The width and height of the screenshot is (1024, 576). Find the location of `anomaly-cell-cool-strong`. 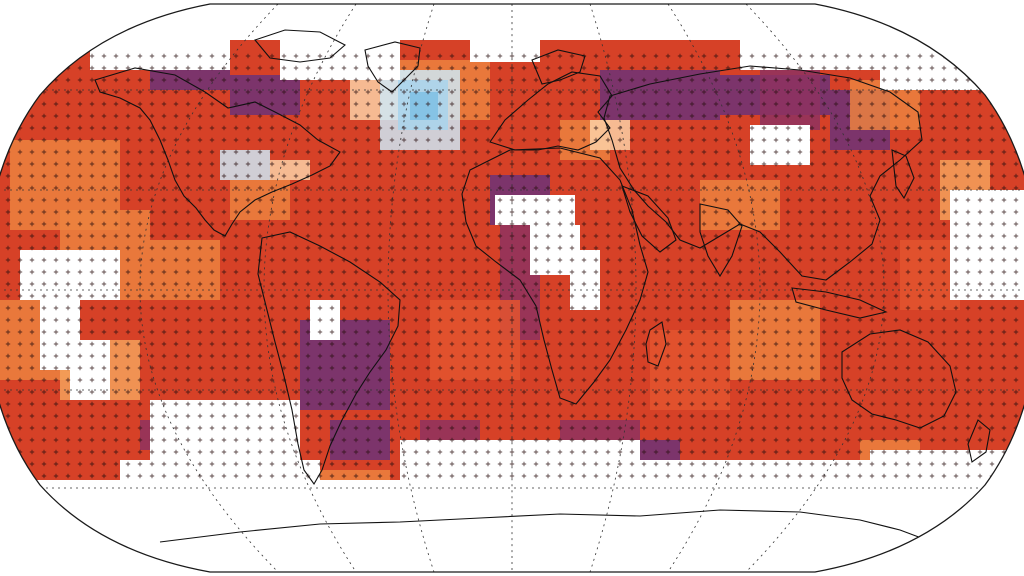

anomaly-cell-cool-strong is located at coordinates (424, 106).